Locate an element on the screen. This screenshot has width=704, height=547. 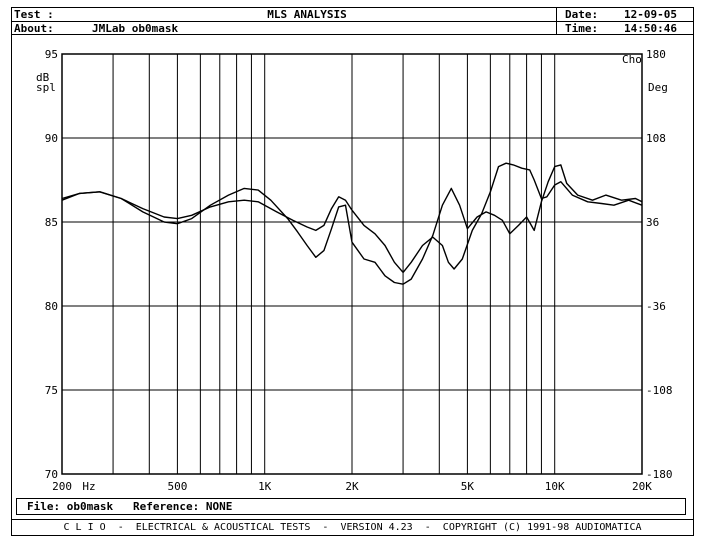
time-label: Time: is located at coordinates (582, 28).